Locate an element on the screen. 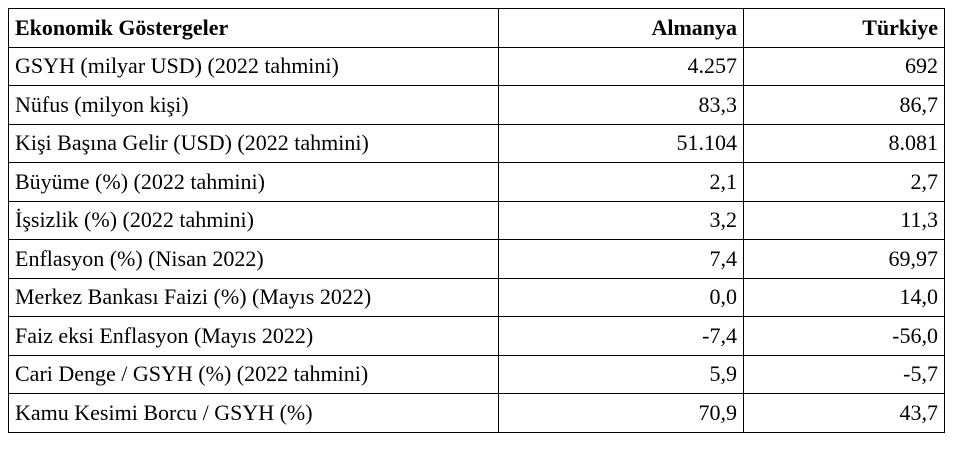 This screenshot has height=450, width=960. indicator-value: 83,3 is located at coordinates (621, 105).